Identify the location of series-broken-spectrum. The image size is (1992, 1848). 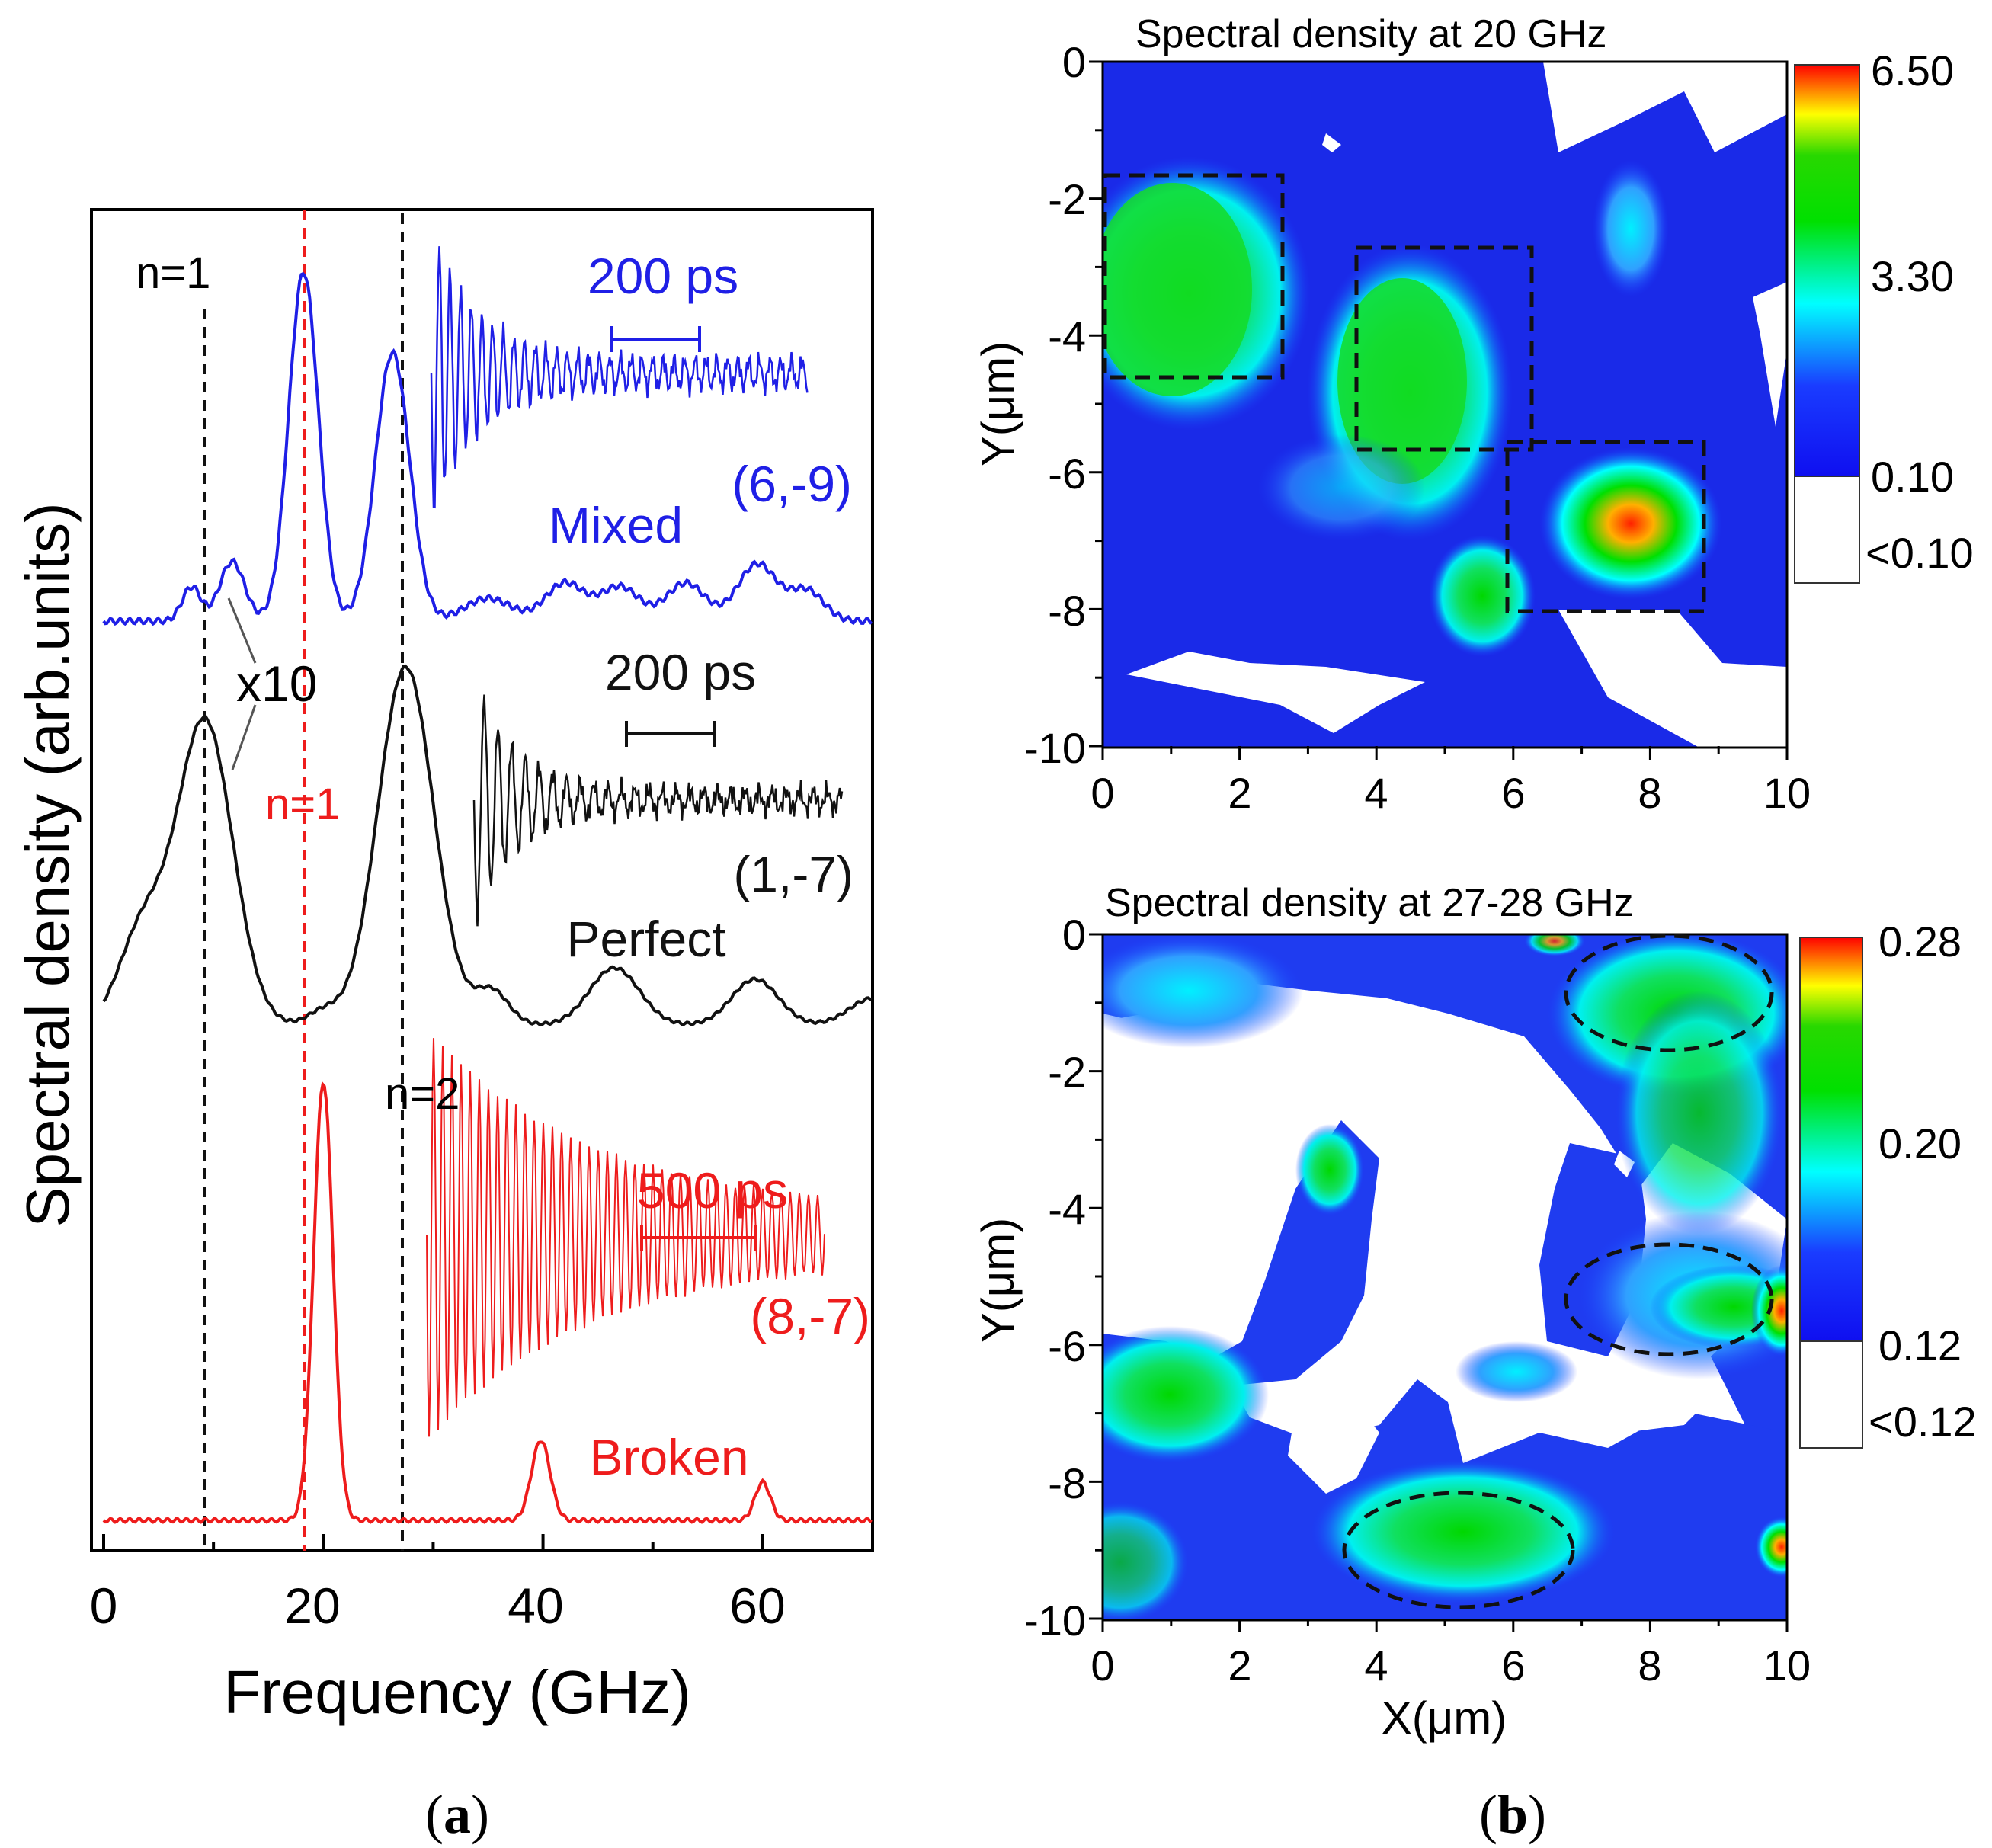
(488, 1302).